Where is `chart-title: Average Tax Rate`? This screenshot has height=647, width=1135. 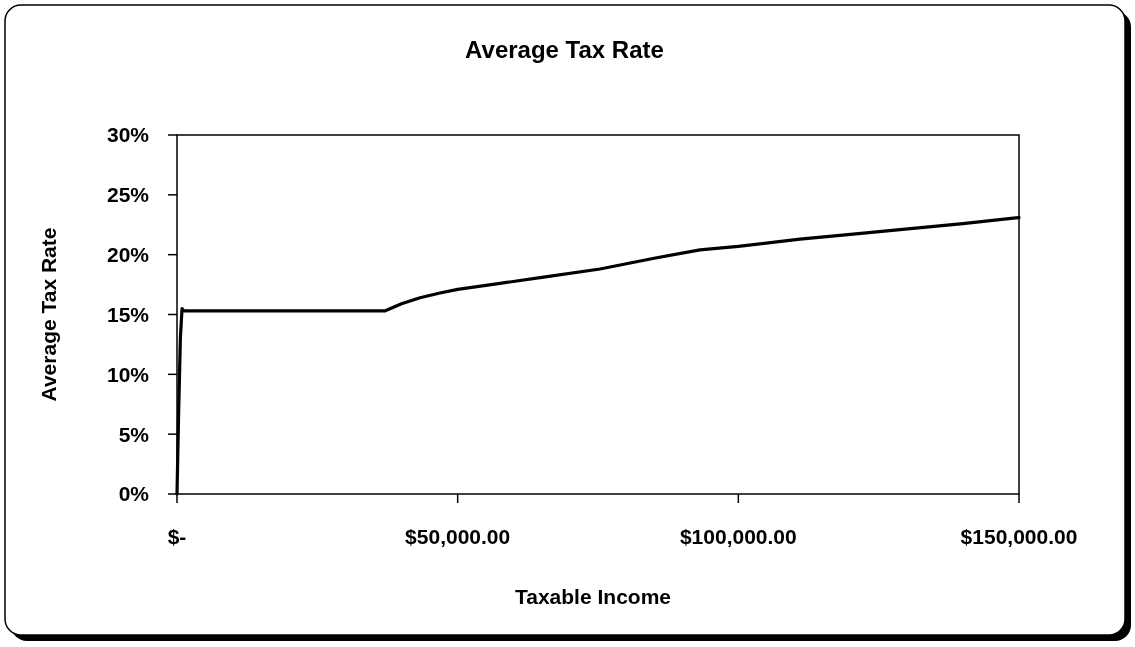
chart-title: Average Tax Rate is located at coordinates (564, 49).